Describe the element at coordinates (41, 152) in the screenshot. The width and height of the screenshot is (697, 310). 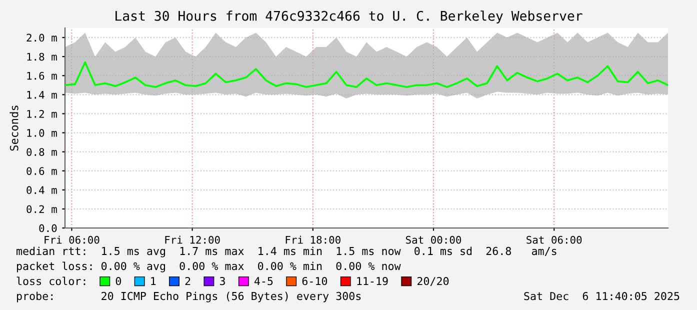
I see `y-tick-label: 0.8 m` at that location.